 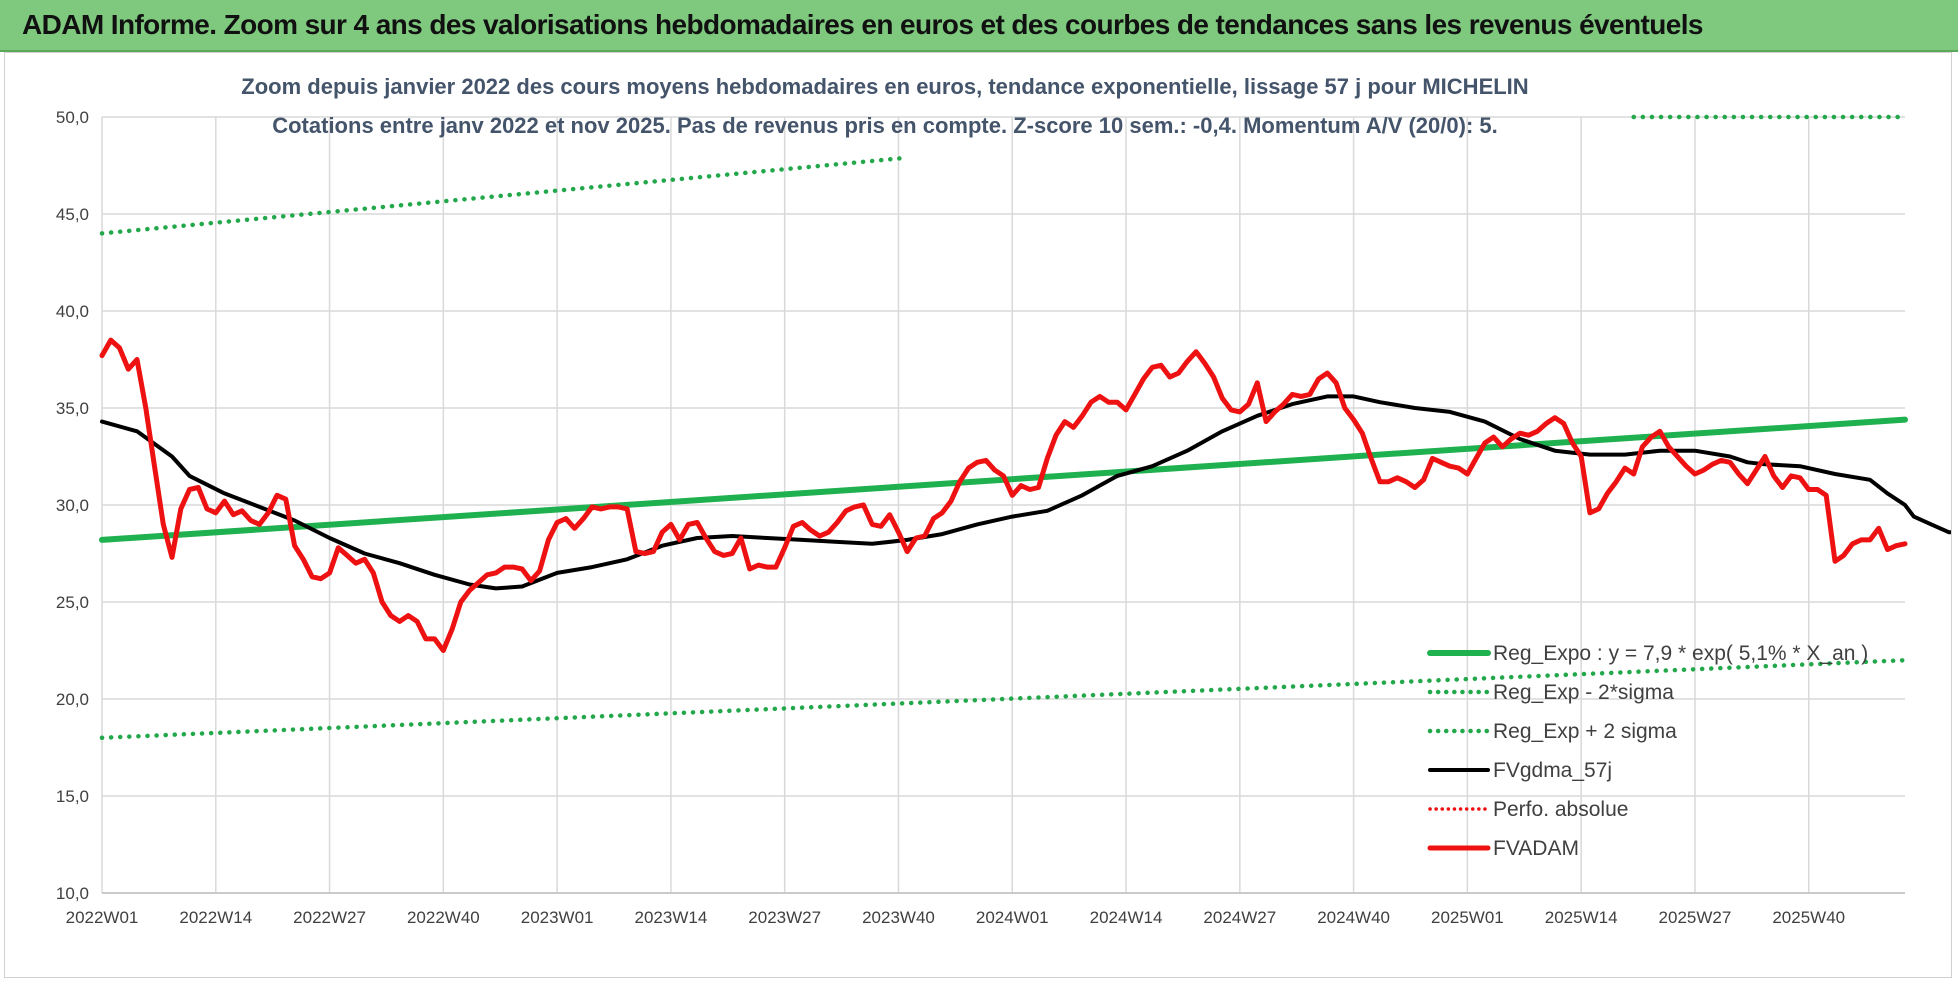 What do you see at coordinates (1560, 809) in the screenshot?
I see `legend-label: Perfo. absolue` at bounding box center [1560, 809].